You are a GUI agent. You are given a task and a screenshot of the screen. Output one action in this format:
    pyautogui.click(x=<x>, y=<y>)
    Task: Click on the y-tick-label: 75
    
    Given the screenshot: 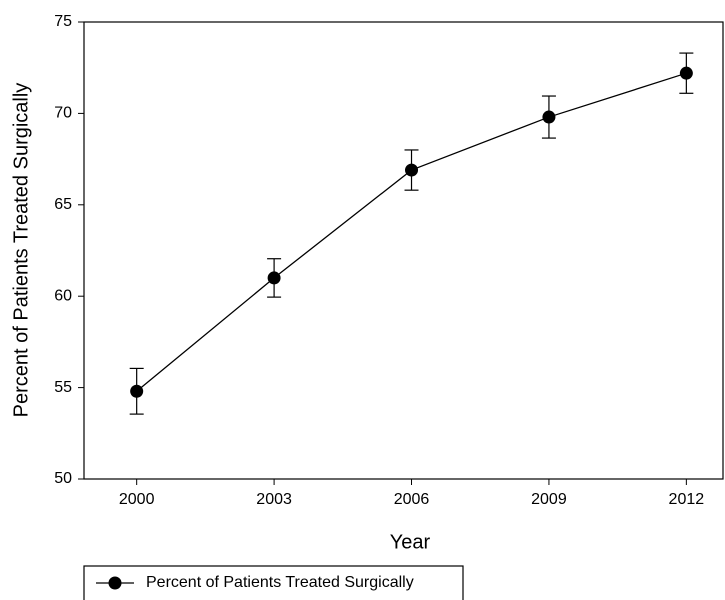 What is the action you would take?
    pyautogui.click(x=63, y=21)
    